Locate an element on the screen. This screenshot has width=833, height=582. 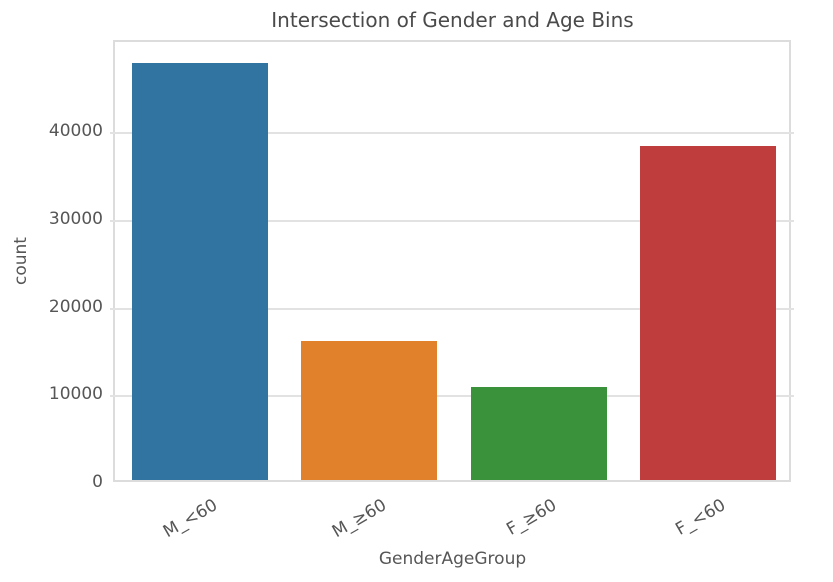
bar-F_≥60 is located at coordinates (538, 433).